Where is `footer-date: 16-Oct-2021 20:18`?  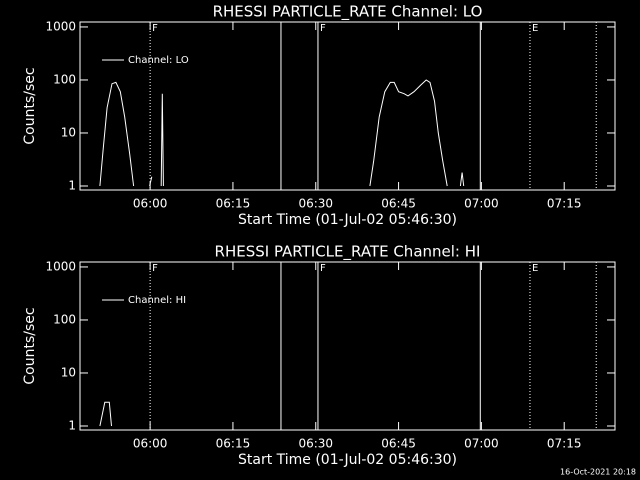
footer-date: 16-Oct-2021 20:18 is located at coordinates (598, 472).